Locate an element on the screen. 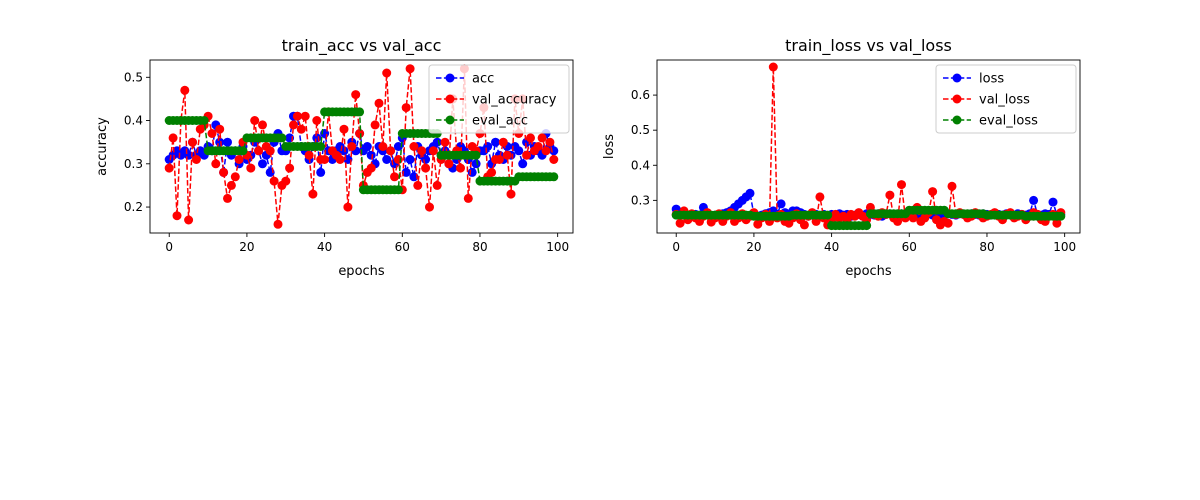 Image resolution: width=1200 pixels, height=500 pixels. legend-entry-acc: acc is located at coordinates (465, 79).